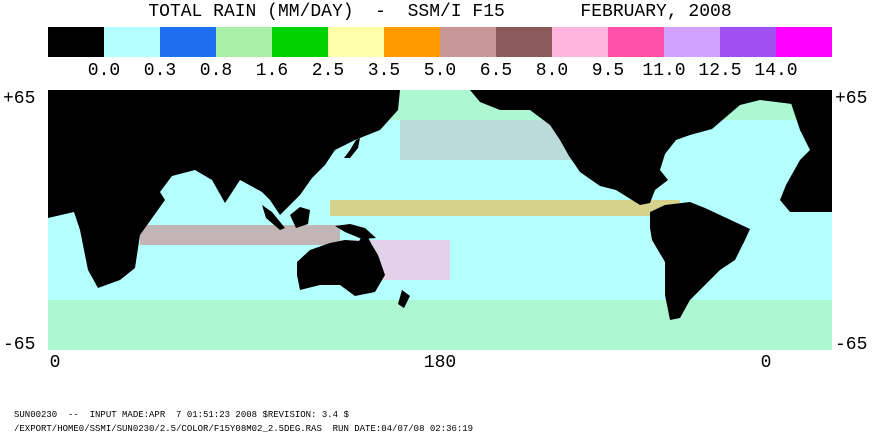  I want to click on legend-label: 9.5, so click(608, 71).